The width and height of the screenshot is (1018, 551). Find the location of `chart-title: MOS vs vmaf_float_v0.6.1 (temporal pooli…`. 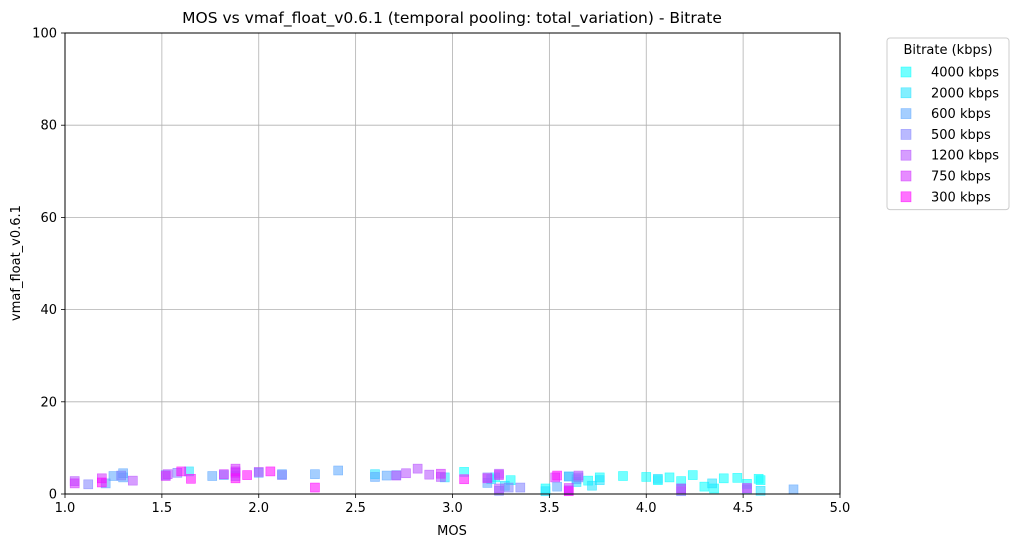

chart-title: MOS vs vmaf_float_v0.6.1 (temporal pooli… is located at coordinates (452, 18).